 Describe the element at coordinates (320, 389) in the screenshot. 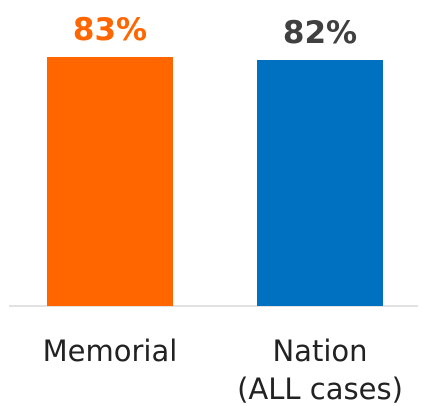

I see `category-label-nation-line-2: (ALL cases)` at that location.